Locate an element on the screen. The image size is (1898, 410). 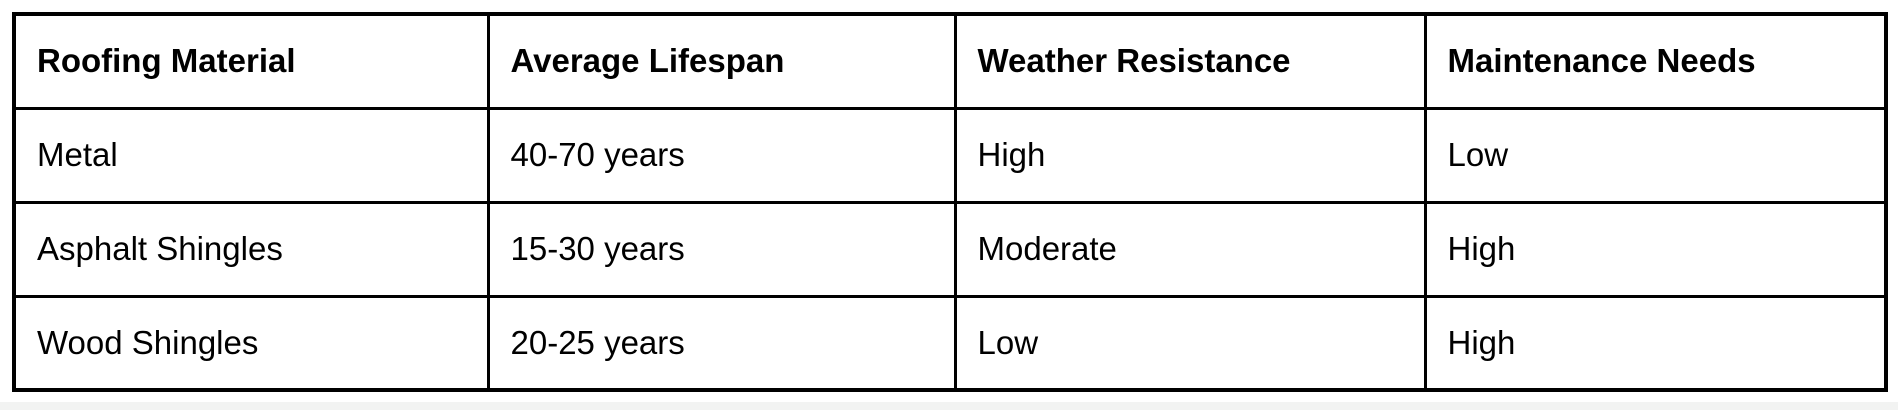
cell-material: Metal is located at coordinates (251, 155).